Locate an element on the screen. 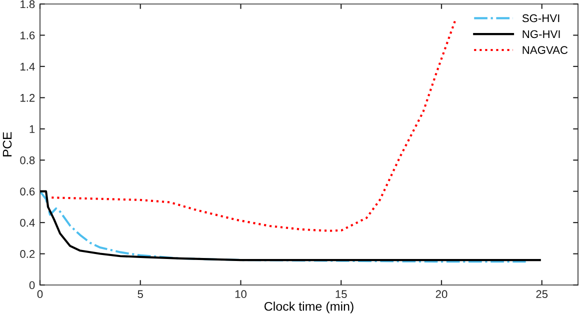 The image size is (581, 326). x-tick-label: 5 is located at coordinates (140, 294).